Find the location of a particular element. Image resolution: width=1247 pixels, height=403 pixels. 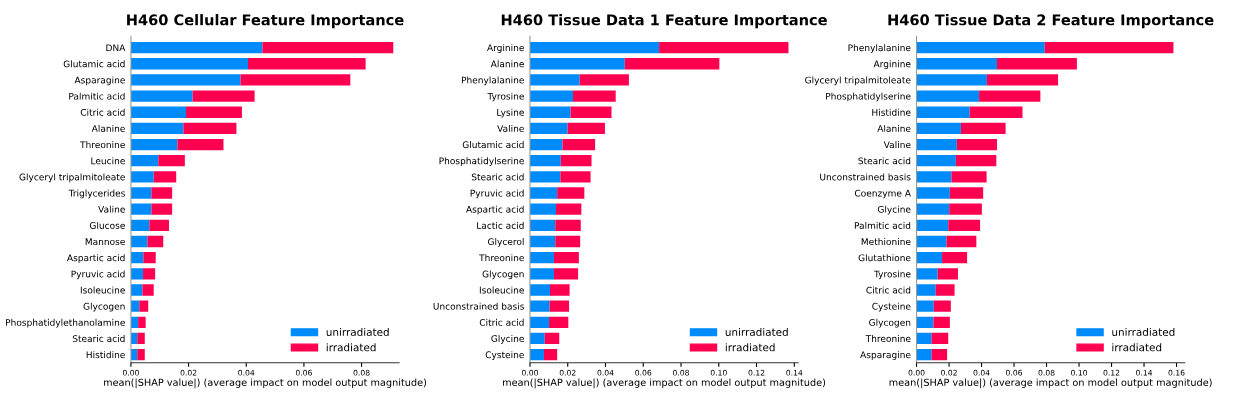

y-tick-label: Pyruvic acid is located at coordinates (98, 275).